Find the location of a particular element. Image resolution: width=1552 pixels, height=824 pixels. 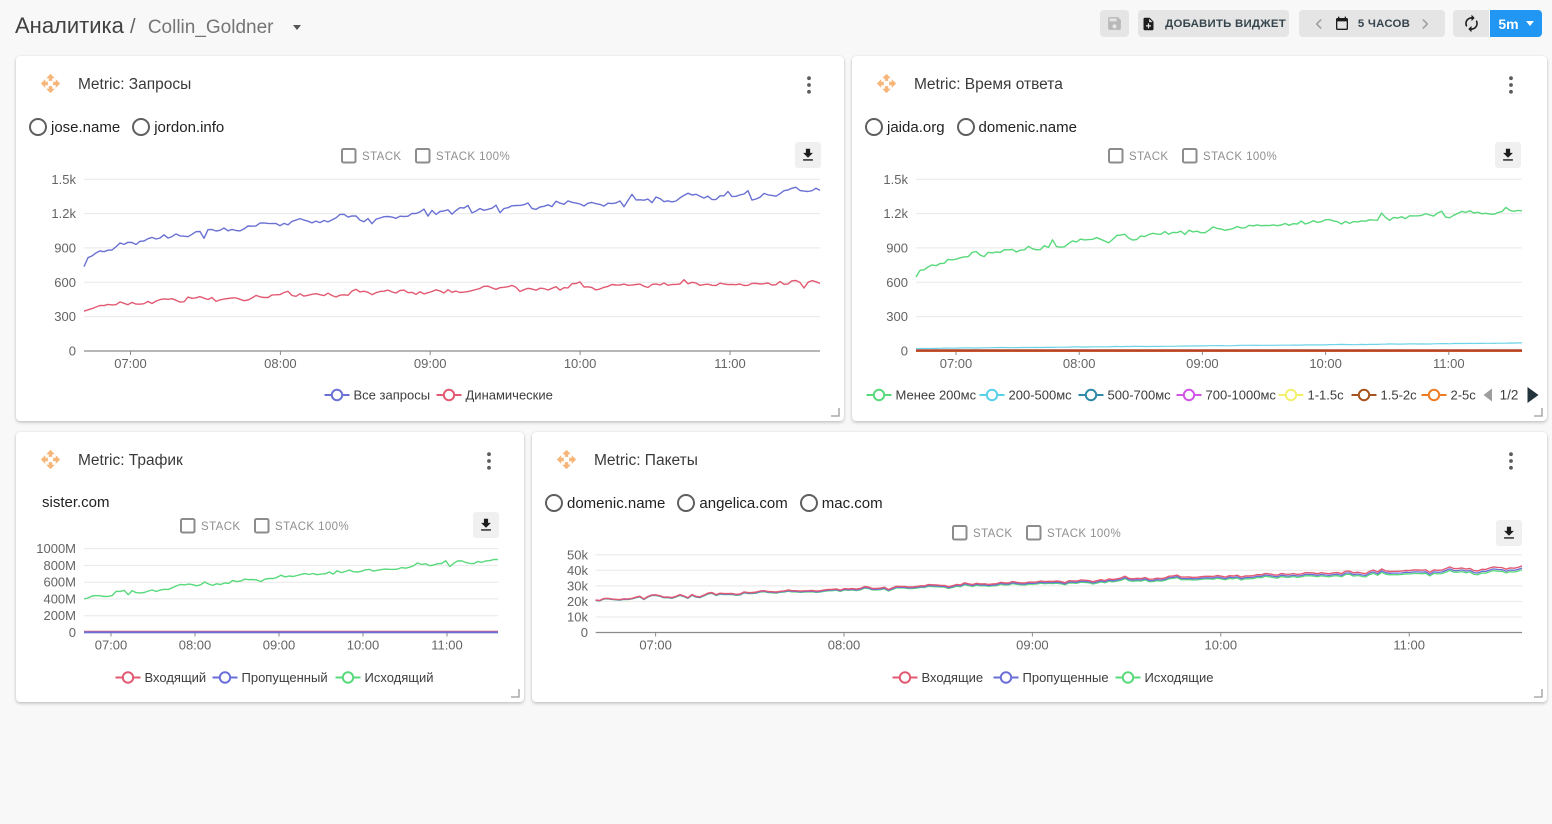

svg-text: 1-1.5с is located at coordinates (1326, 395).